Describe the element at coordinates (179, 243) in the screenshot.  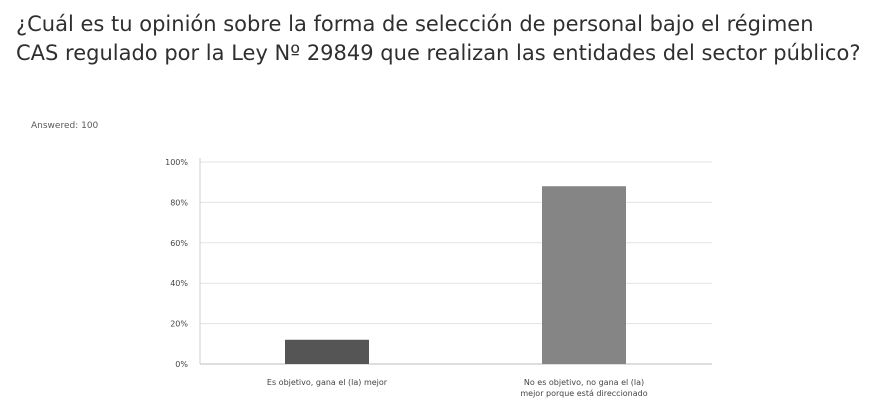
I see `y-tick-label: 60%` at that location.